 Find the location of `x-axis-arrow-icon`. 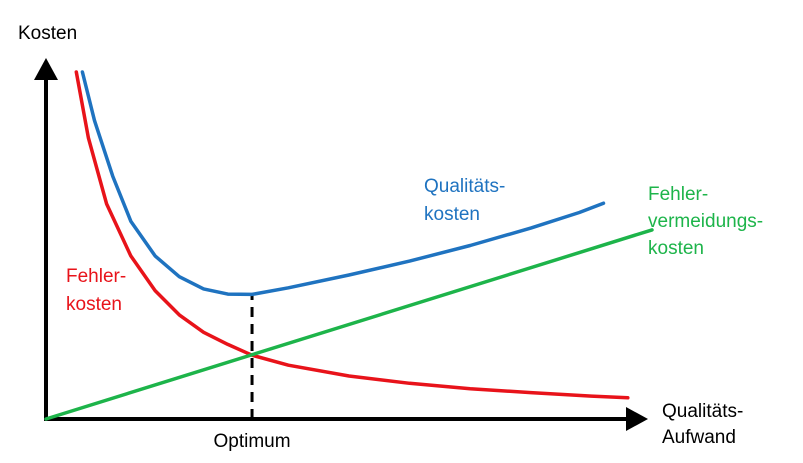

x-axis-arrow-icon is located at coordinates (637, 419).